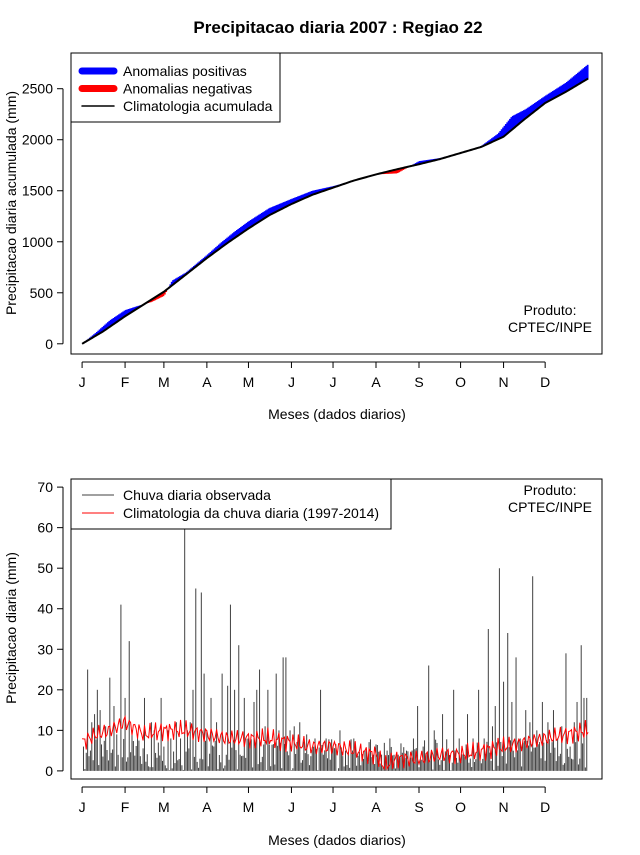 The image size is (640, 855). I want to click on bottom-annotation-line2: CPTEC/INPE, so click(550, 507).